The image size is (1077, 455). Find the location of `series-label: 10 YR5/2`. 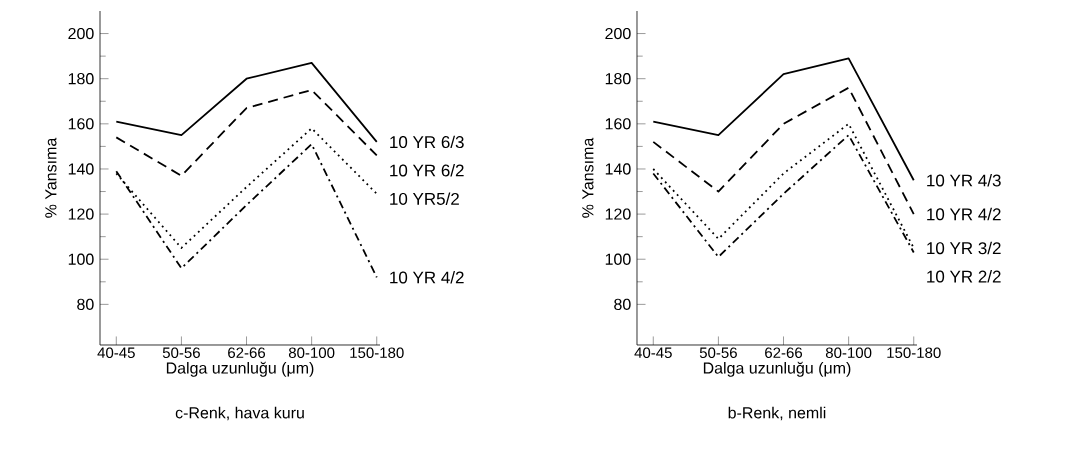

series-label: 10 YR5/2 is located at coordinates (424, 198).